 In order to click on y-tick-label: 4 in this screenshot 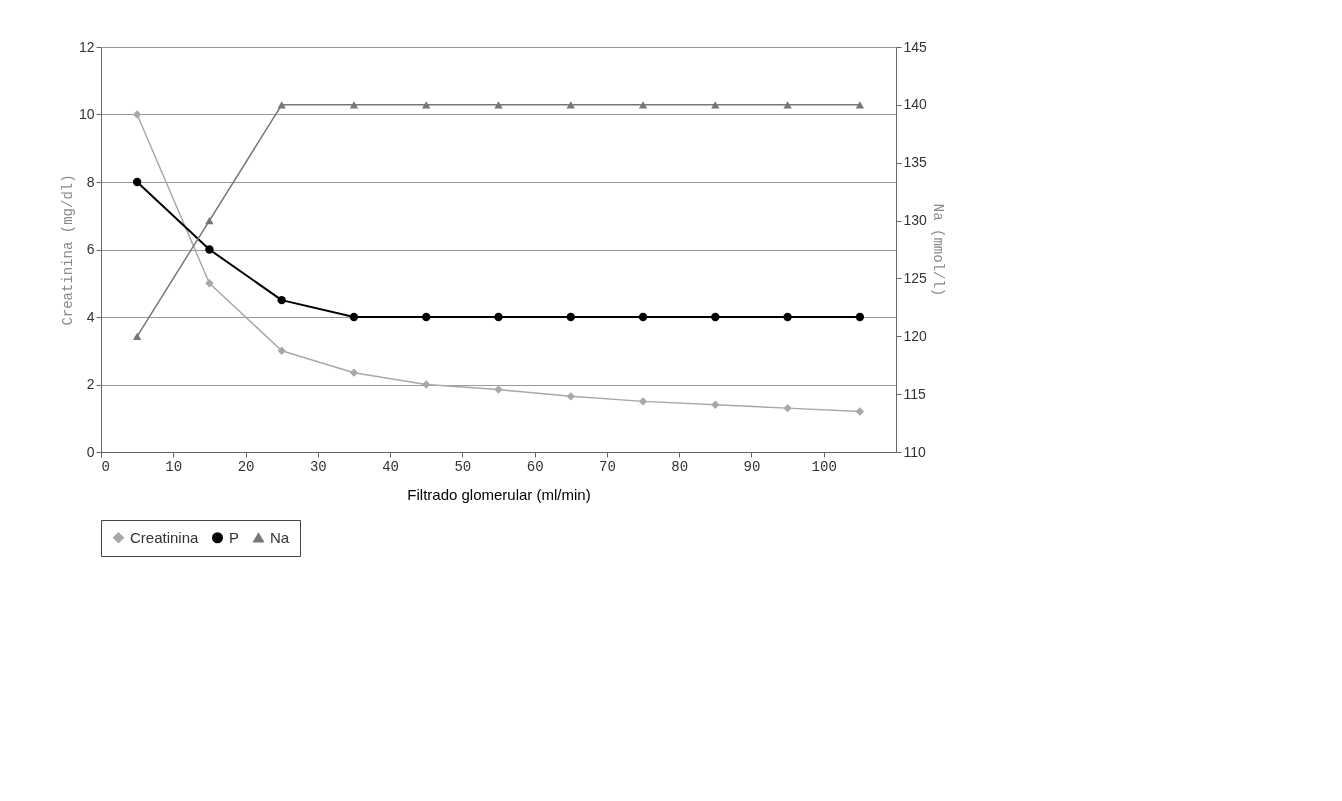, I will do `click(90, 316)`.